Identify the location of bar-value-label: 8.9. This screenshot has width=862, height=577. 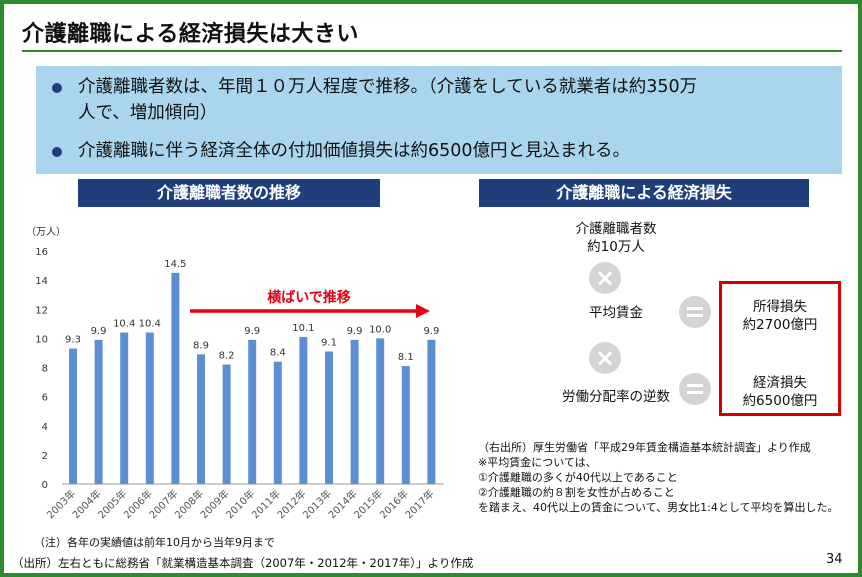
(201, 345).